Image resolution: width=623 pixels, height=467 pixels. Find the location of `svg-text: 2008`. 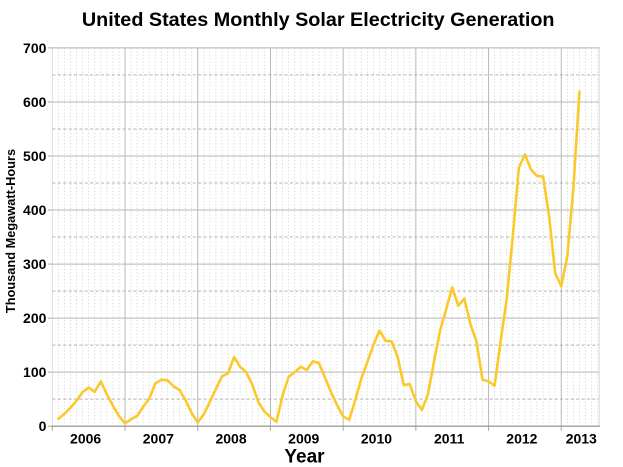

svg-text: 2008 is located at coordinates (230, 439).